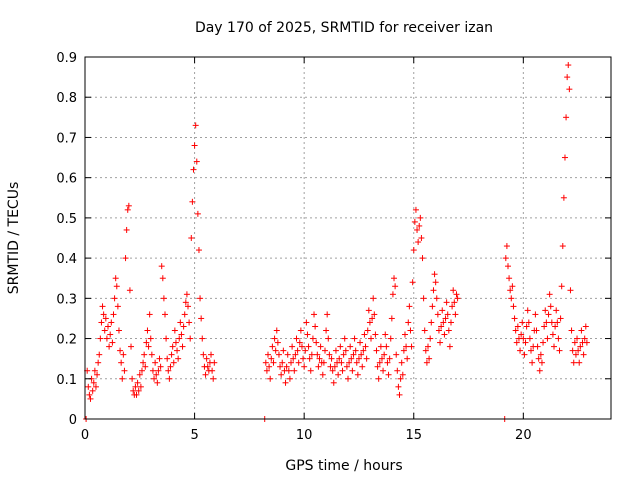 This screenshot has height=480, width=640. I want to click on x-tick-labels: 0 5 10 15 20, so click(306, 435).